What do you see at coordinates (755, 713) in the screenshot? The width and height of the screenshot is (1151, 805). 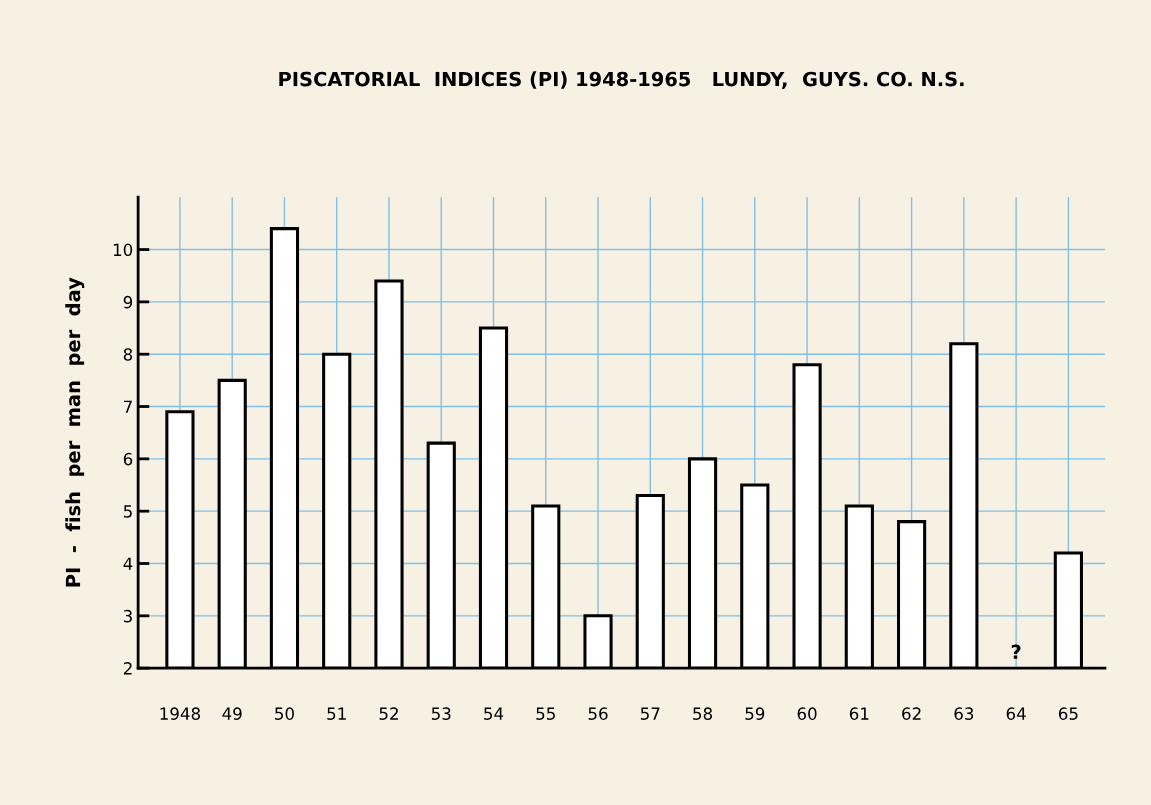 I see `x-tick-label: 59` at bounding box center [755, 713].